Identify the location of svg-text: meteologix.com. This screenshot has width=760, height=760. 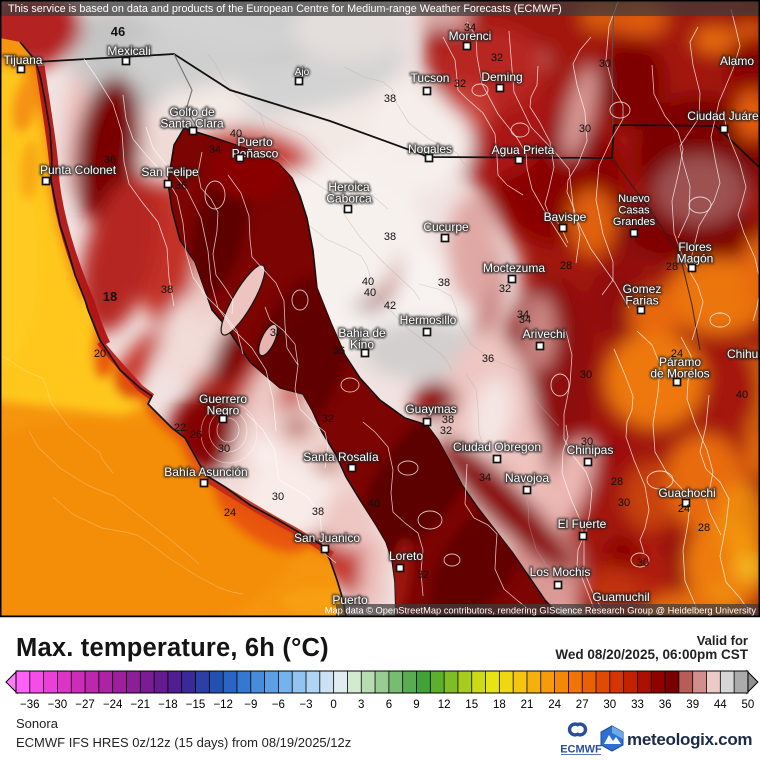
(689, 739).